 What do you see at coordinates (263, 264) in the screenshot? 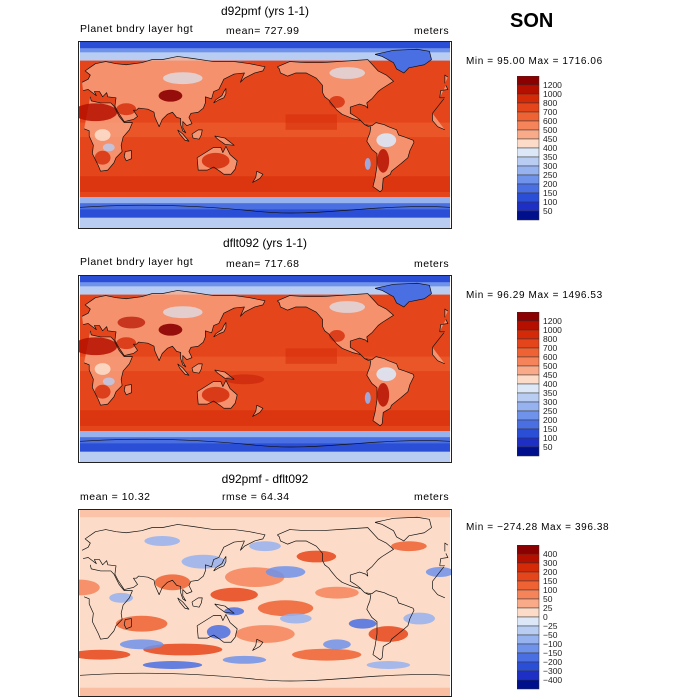
I see `panel-2-mean: mean= 717.68` at bounding box center [263, 264].